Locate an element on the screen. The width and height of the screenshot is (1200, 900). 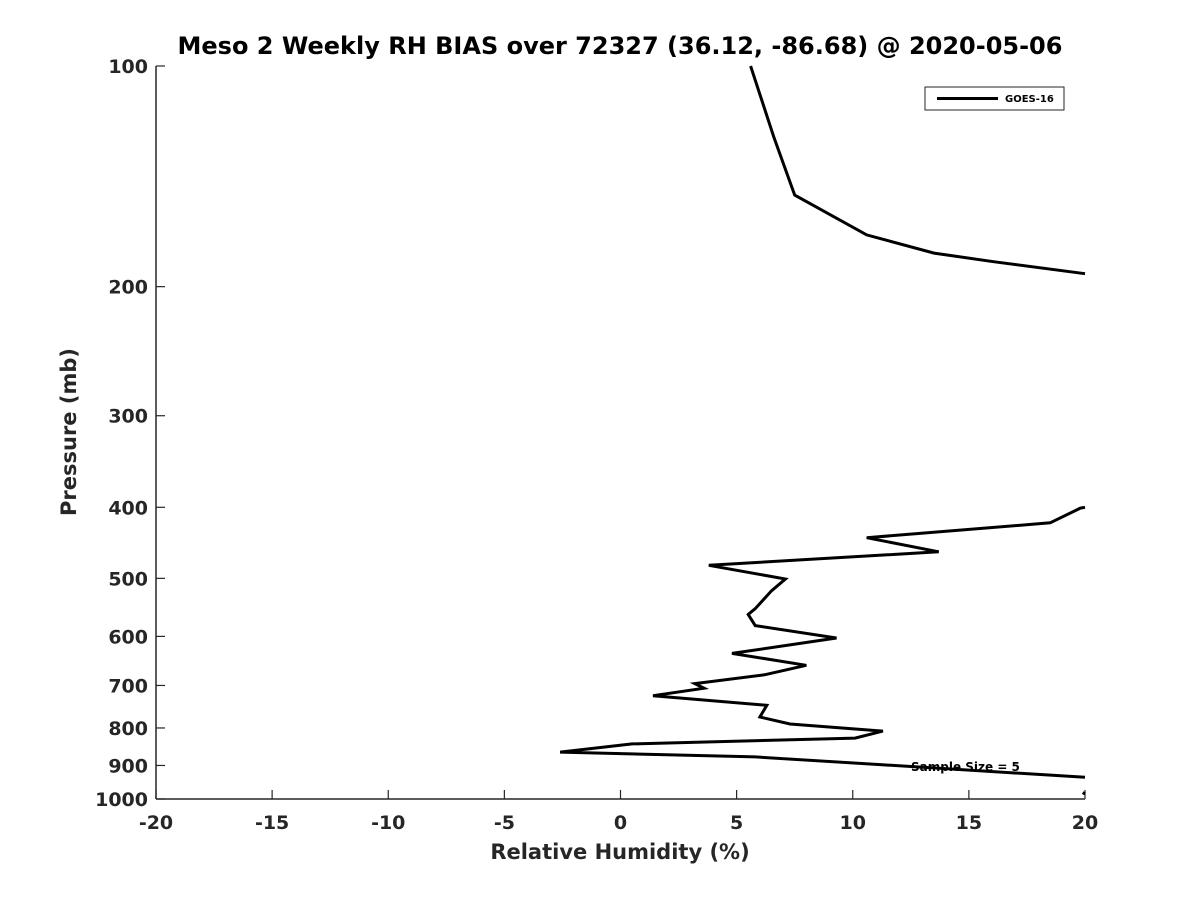
y-tick-label: 100 is located at coordinates (128, 67).